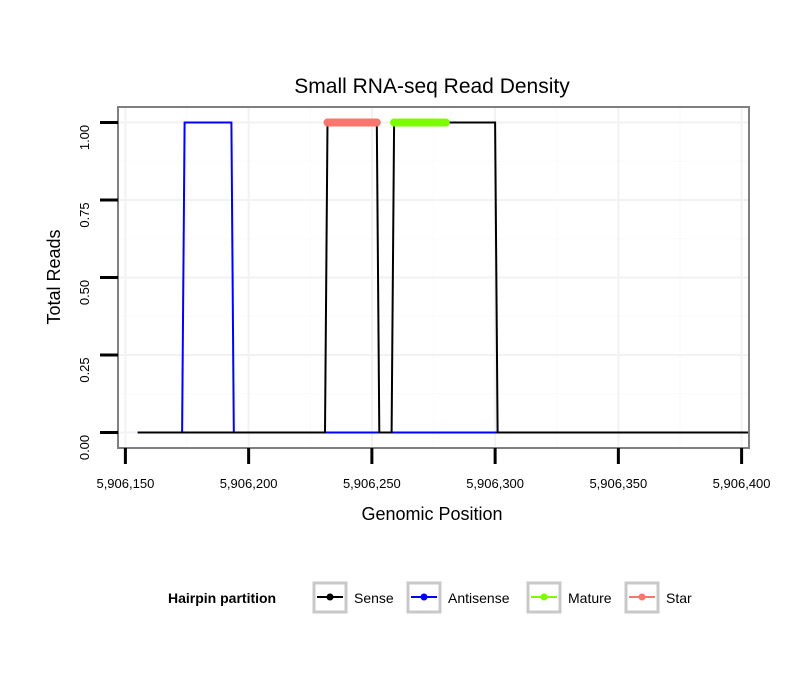  What do you see at coordinates (432, 86) in the screenshot?
I see `chart-title: Small RNA-seq Read Density` at bounding box center [432, 86].